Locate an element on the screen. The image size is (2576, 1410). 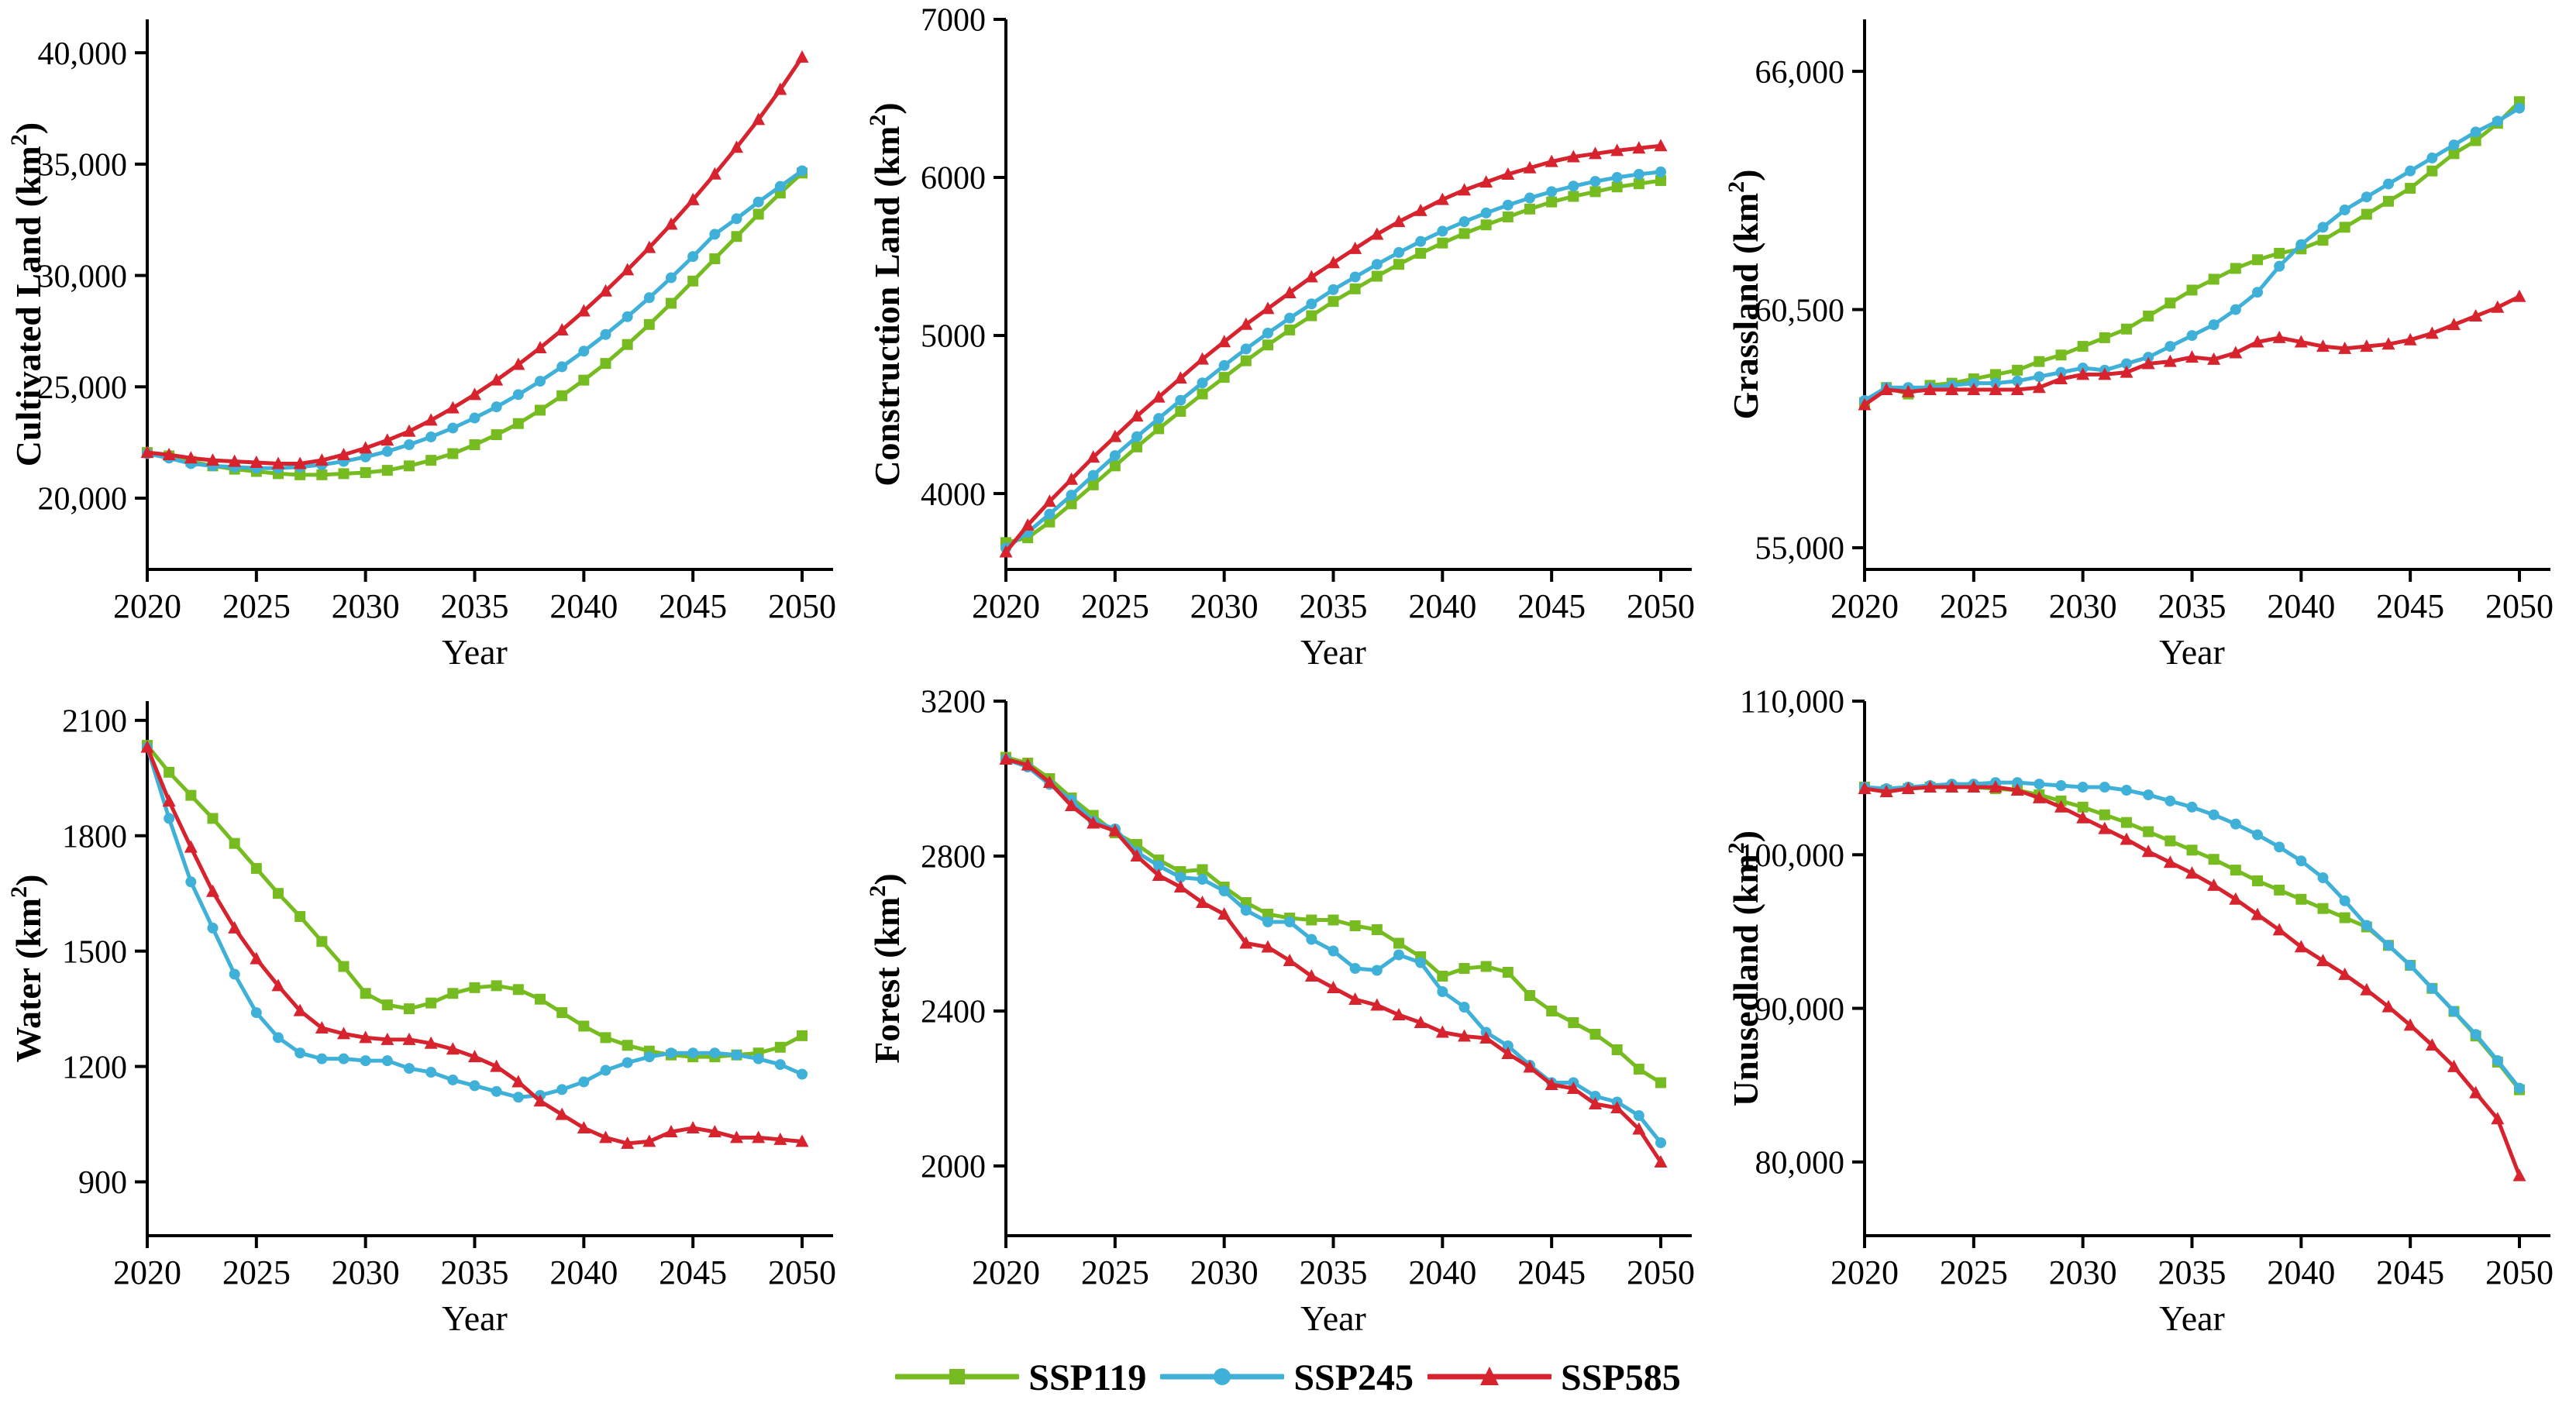
y-tick-label: 90,000 is located at coordinates (1800, 1010).